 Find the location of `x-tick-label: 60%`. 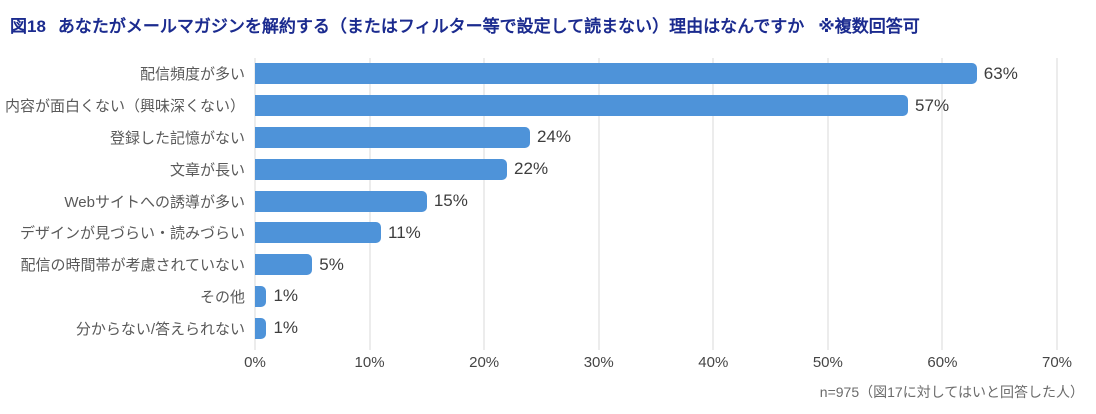

x-tick-label: 60% is located at coordinates (942, 362).